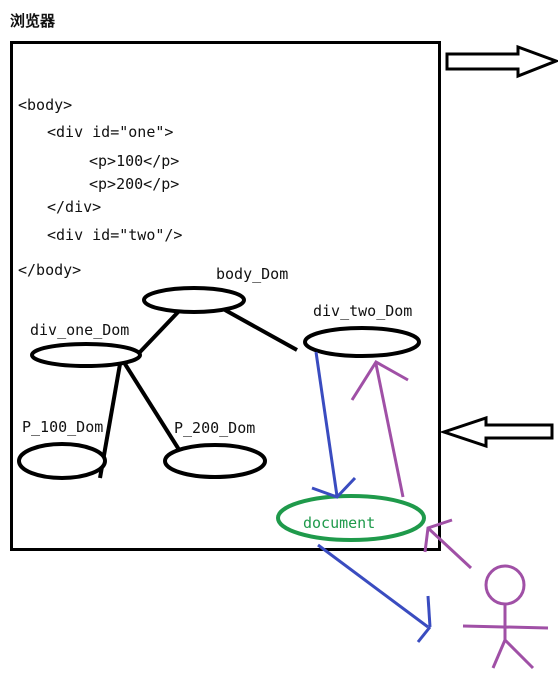  What do you see at coordinates (498, 432) in the screenshot?
I see `arrow-left-icon` at bounding box center [498, 432].